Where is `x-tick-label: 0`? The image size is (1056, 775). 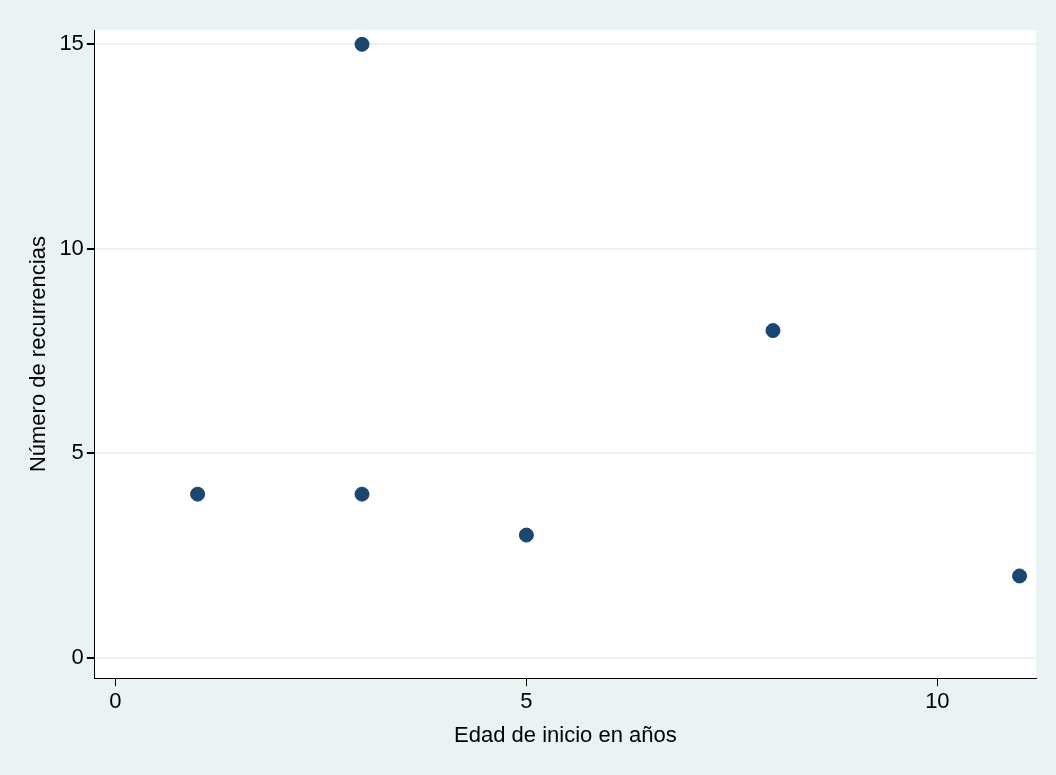
x-tick-label: 0 is located at coordinates (115, 701).